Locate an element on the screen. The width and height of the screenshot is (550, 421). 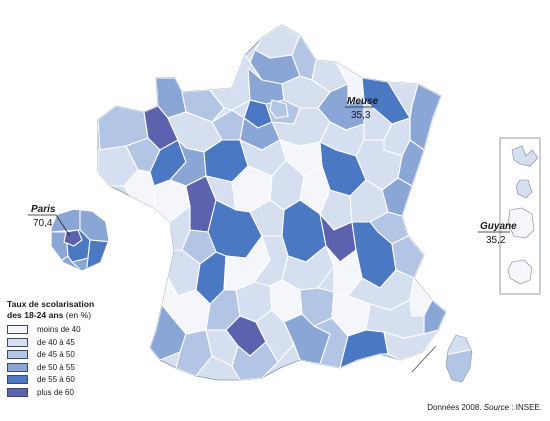
corse-separator is located at coordinates (424, 359).